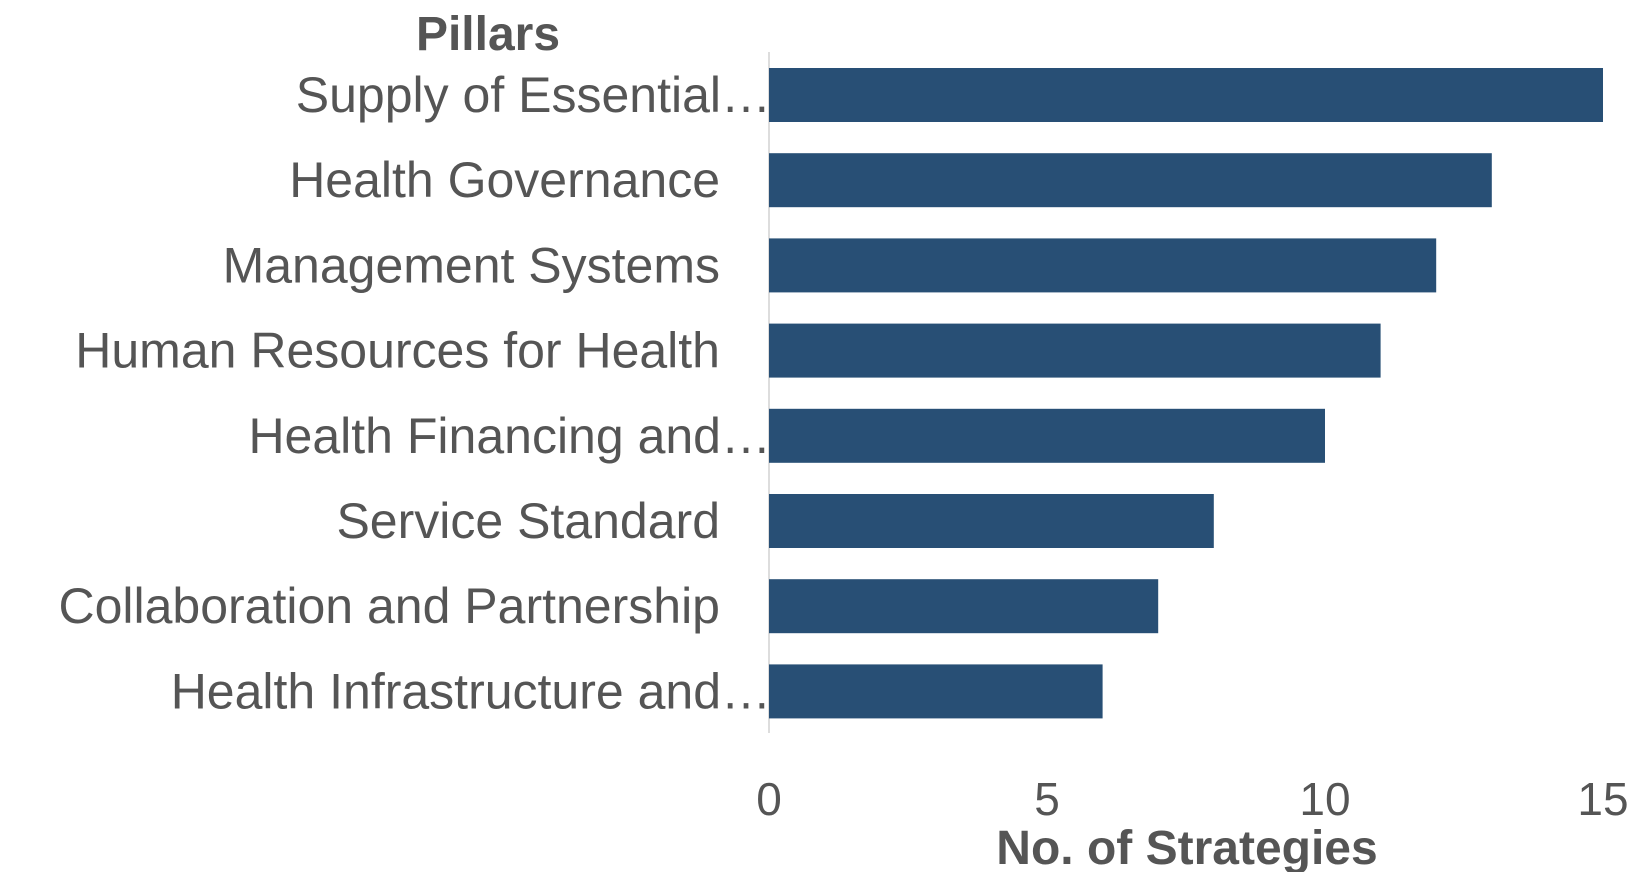  Describe the element at coordinates (471, 265) in the screenshot. I see `category-label: Management Systems` at that location.